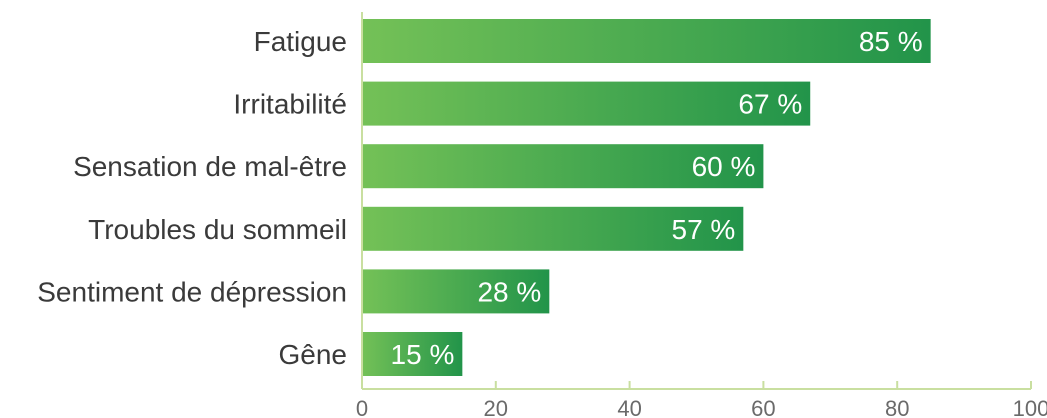 Image resolution: width=1047 pixels, height=418 pixels. I want to click on category-label: Irritabilité, so click(290, 104).